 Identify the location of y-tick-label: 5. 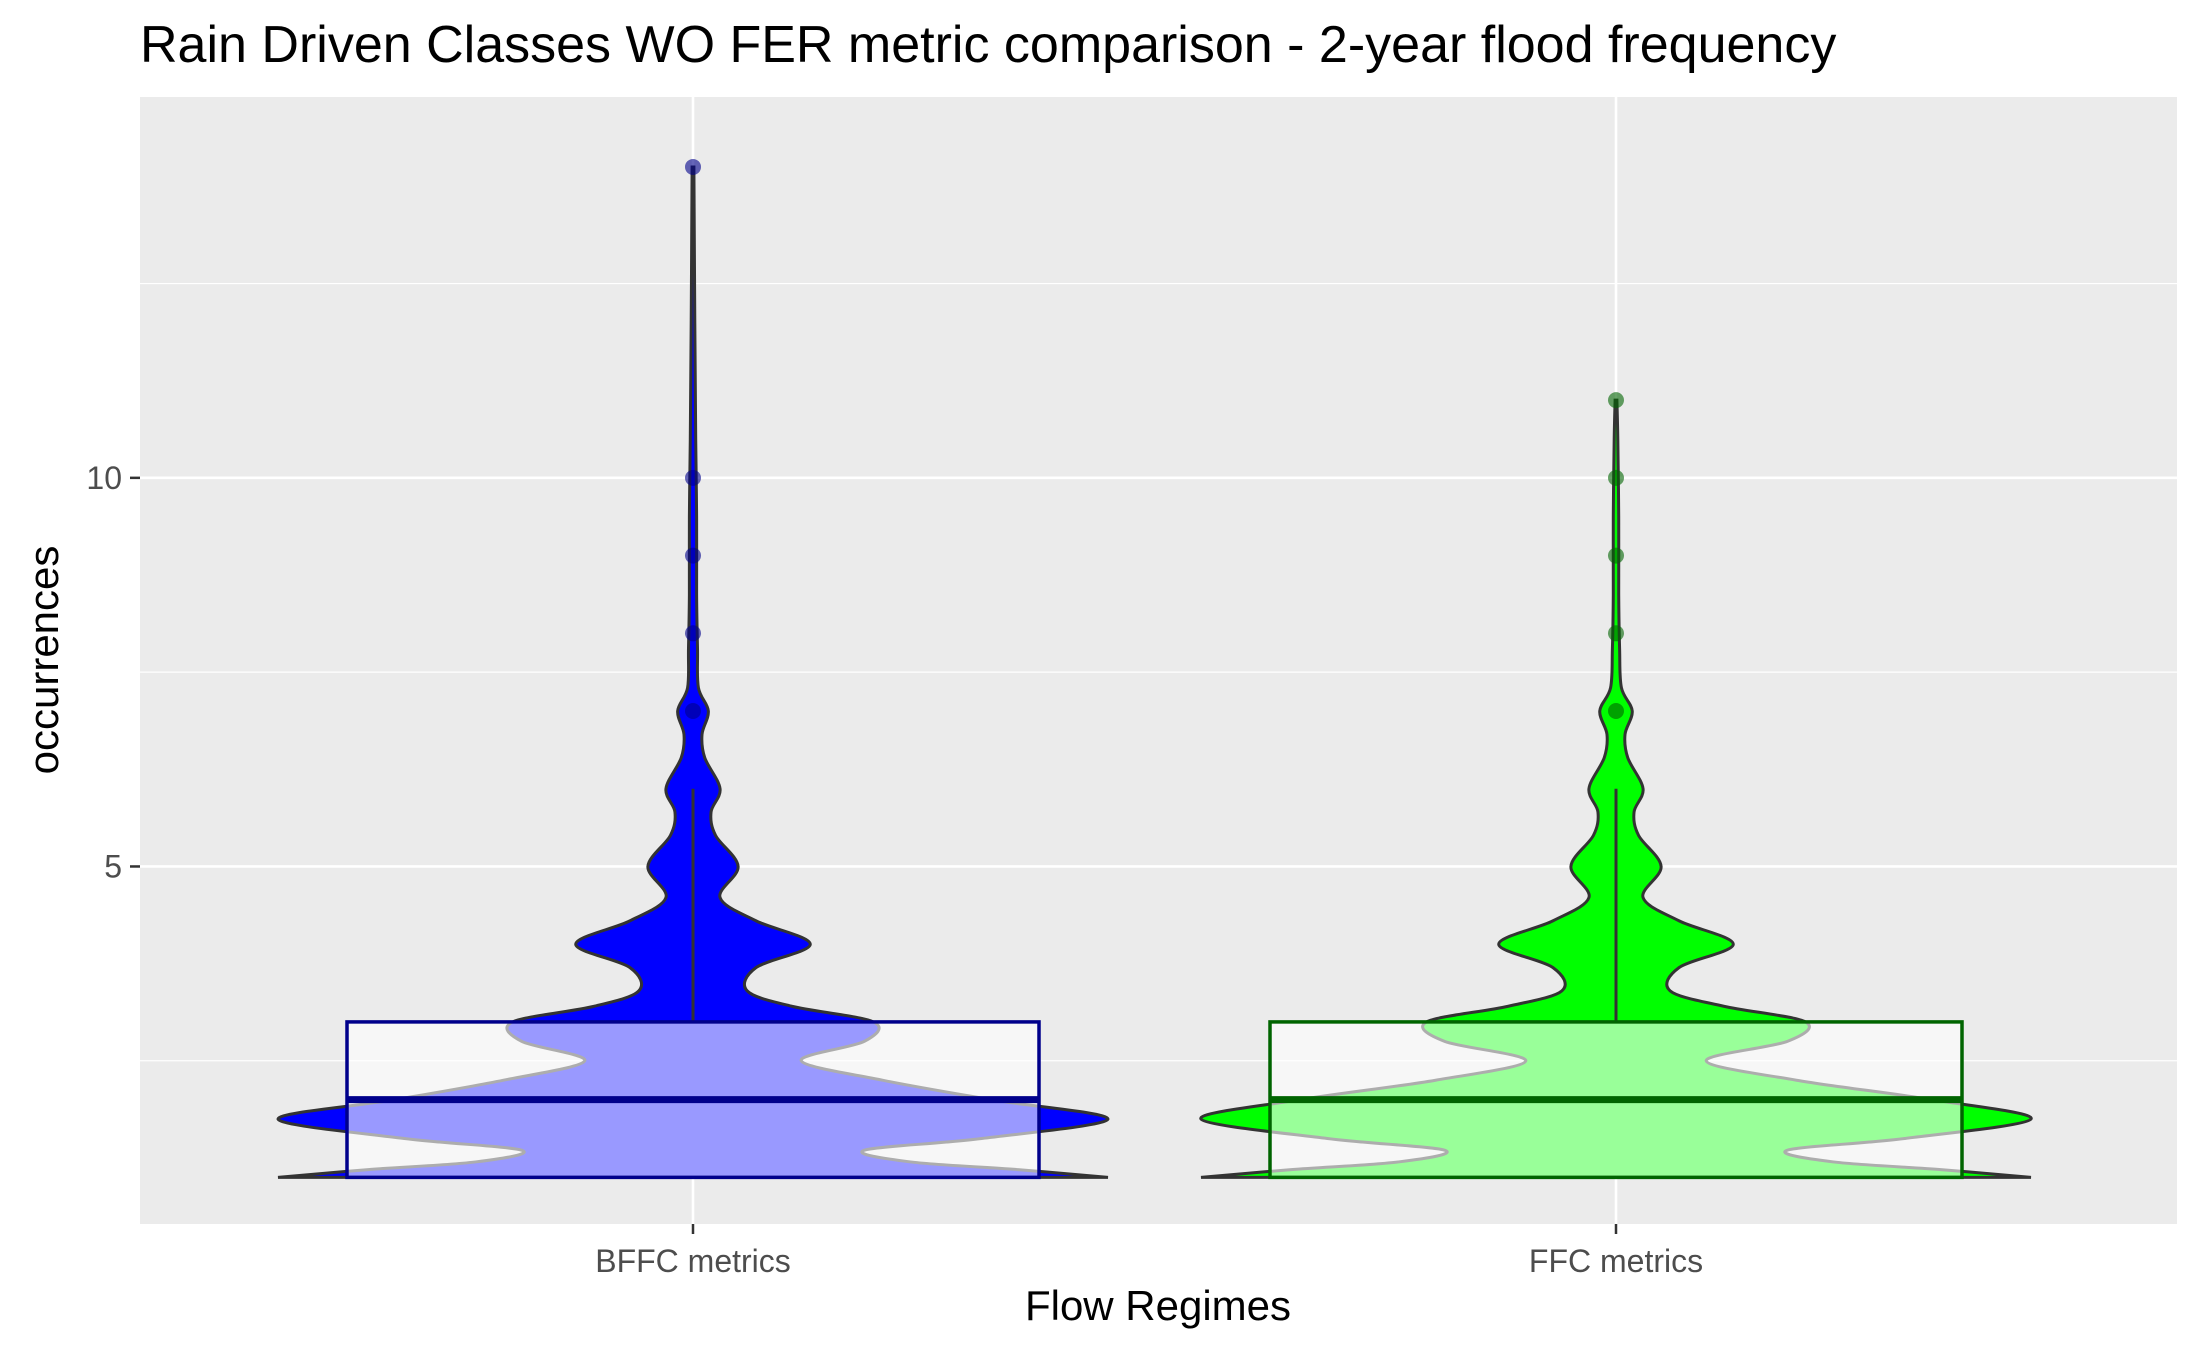
(113, 866).